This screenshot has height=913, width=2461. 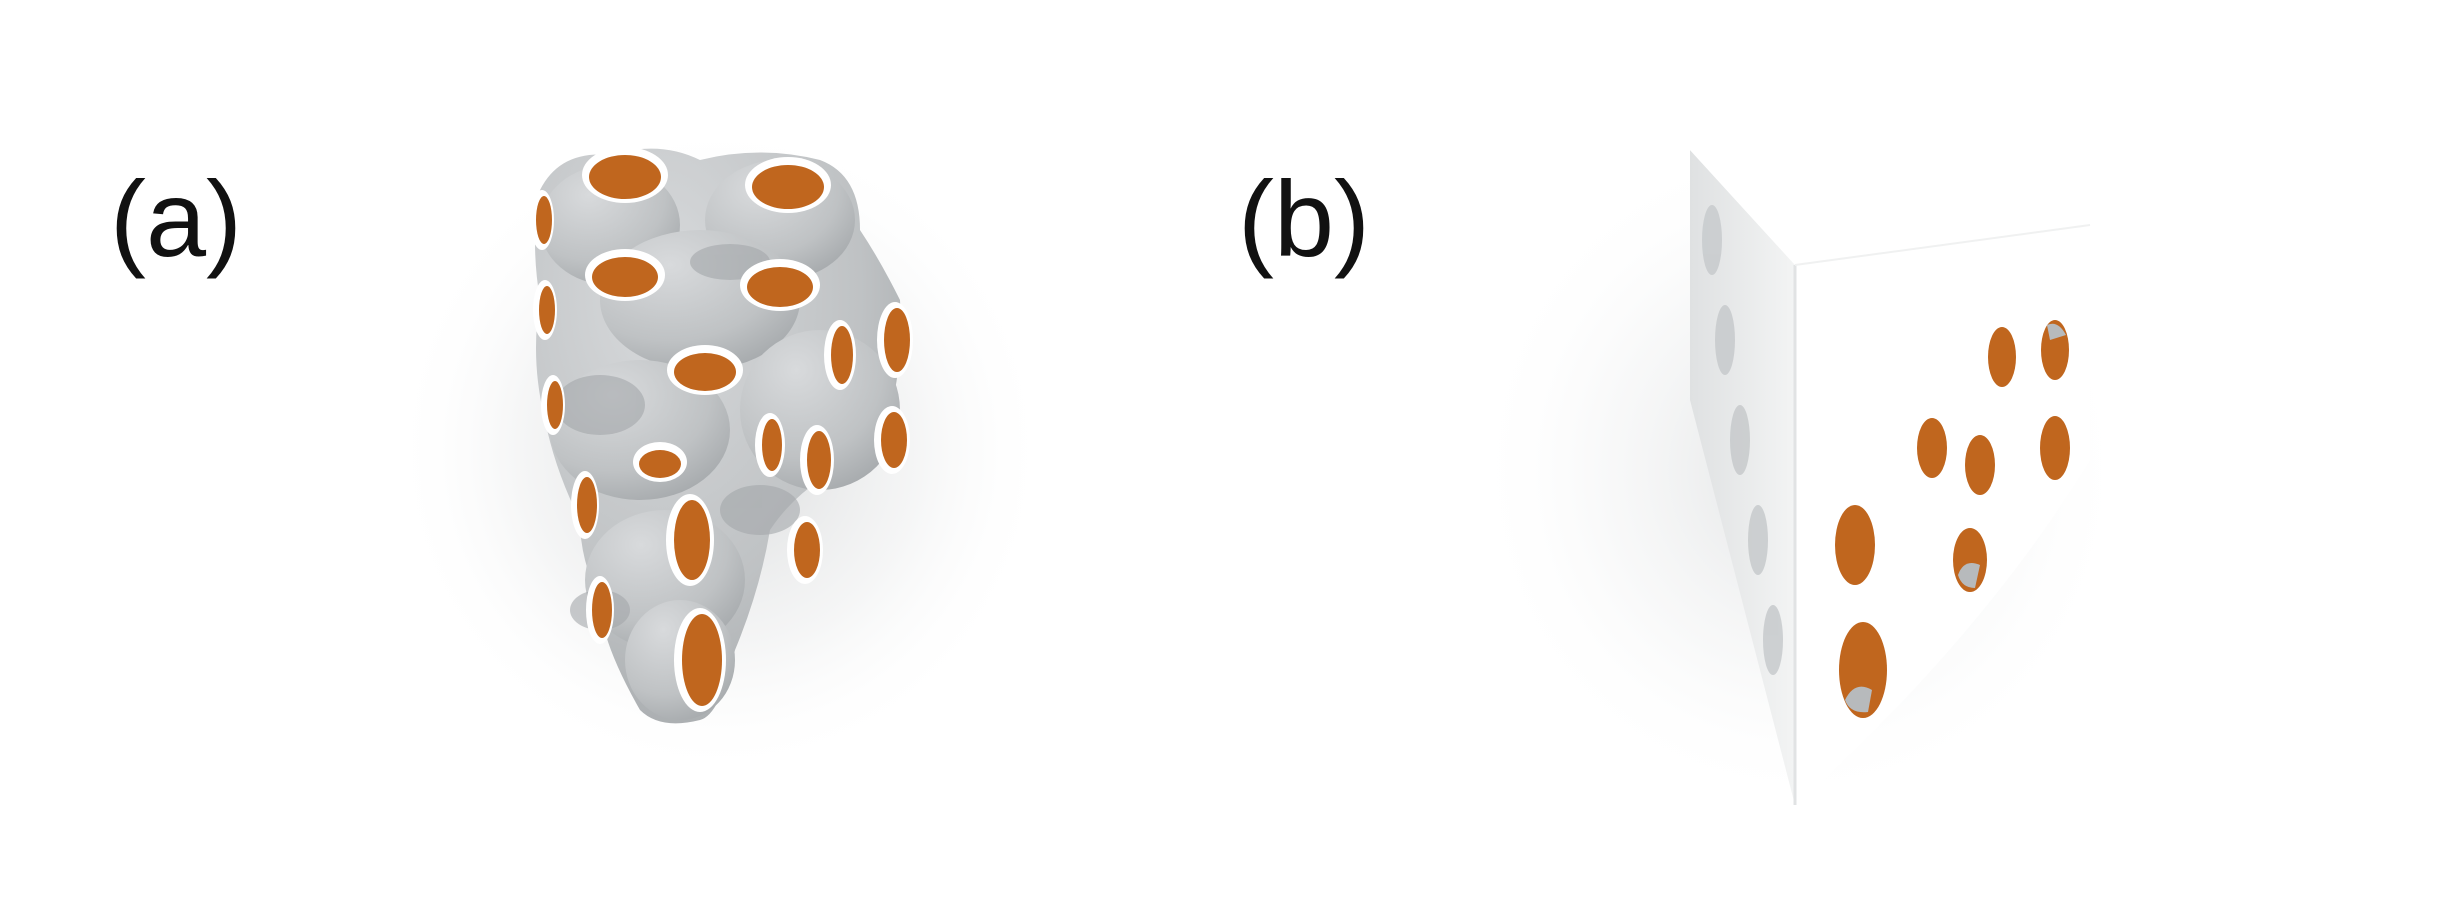 What do you see at coordinates (1304, 218) in the screenshot?
I see `panel-b-label: (b)` at bounding box center [1304, 218].